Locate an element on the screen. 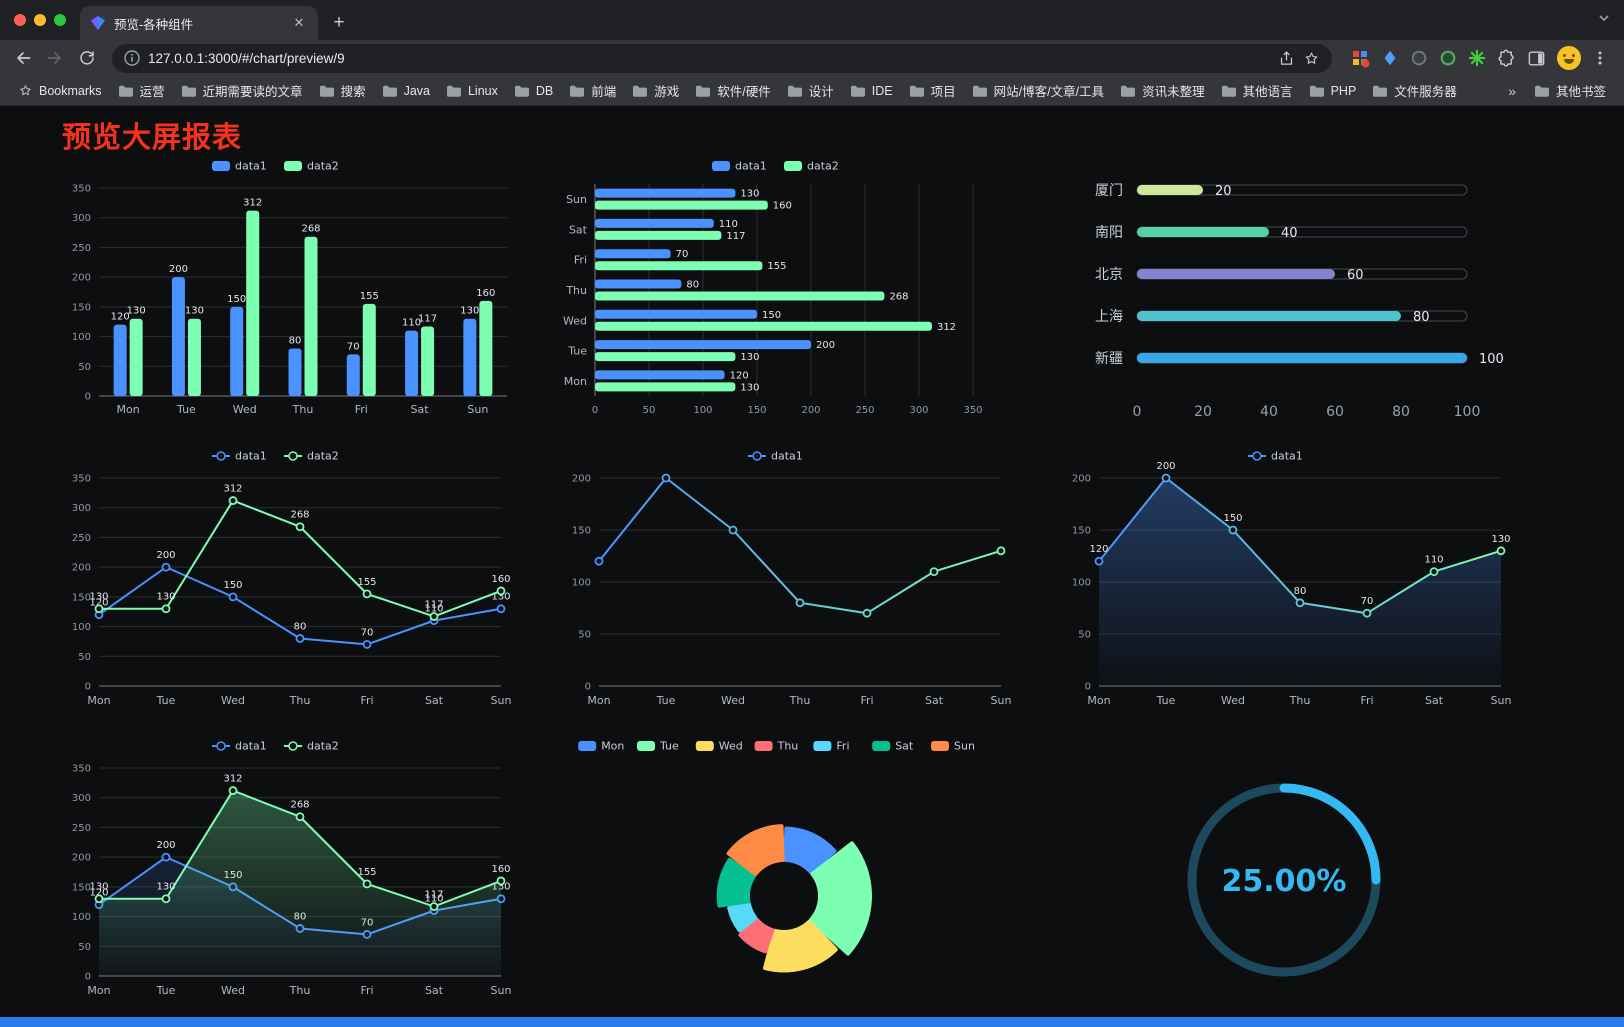 The width and height of the screenshot is (1624, 1027). bookmark-item: 搜索 is located at coordinates (342, 90).